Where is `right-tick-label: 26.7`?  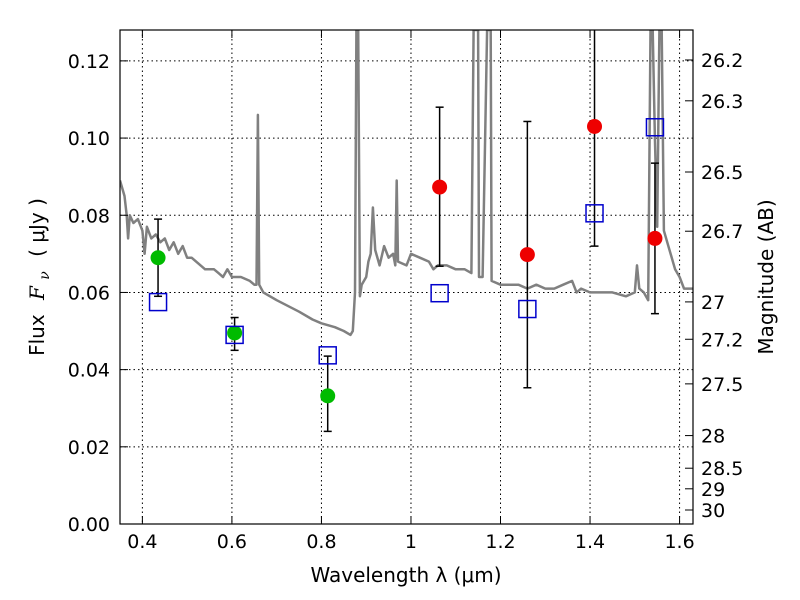 right-tick-label: 26.7 is located at coordinates (722, 232).